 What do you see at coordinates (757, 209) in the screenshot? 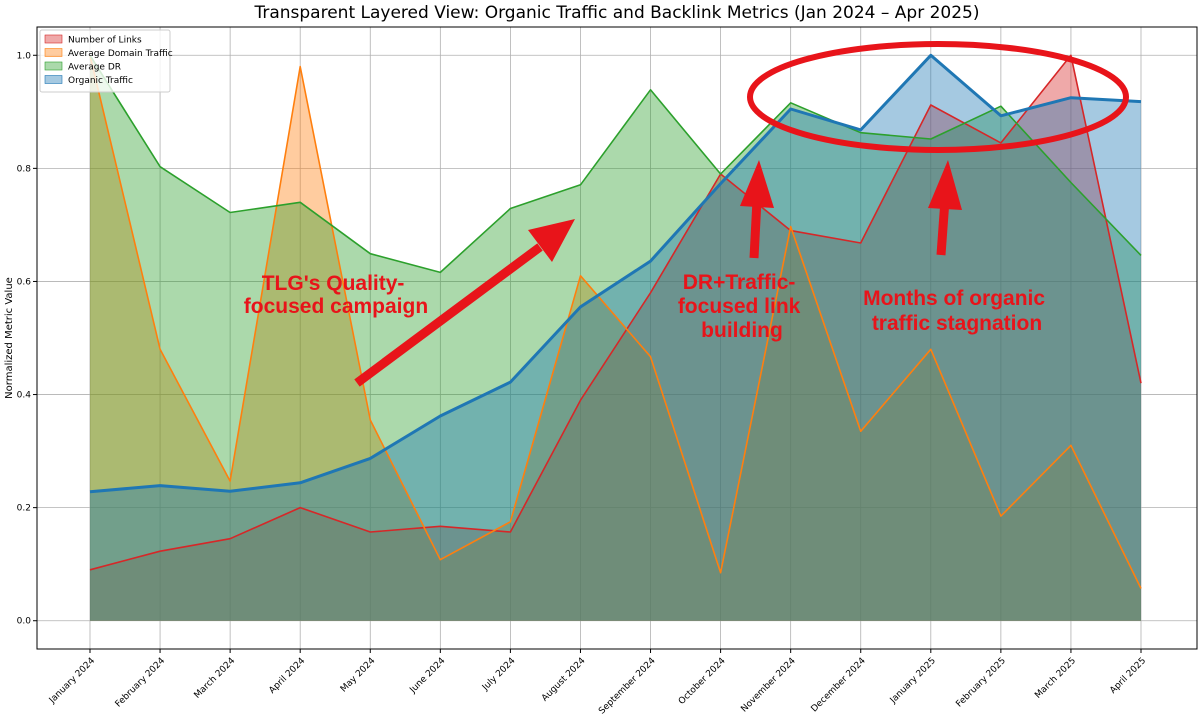
I see `annotation-arrow-link-building` at bounding box center [757, 209].